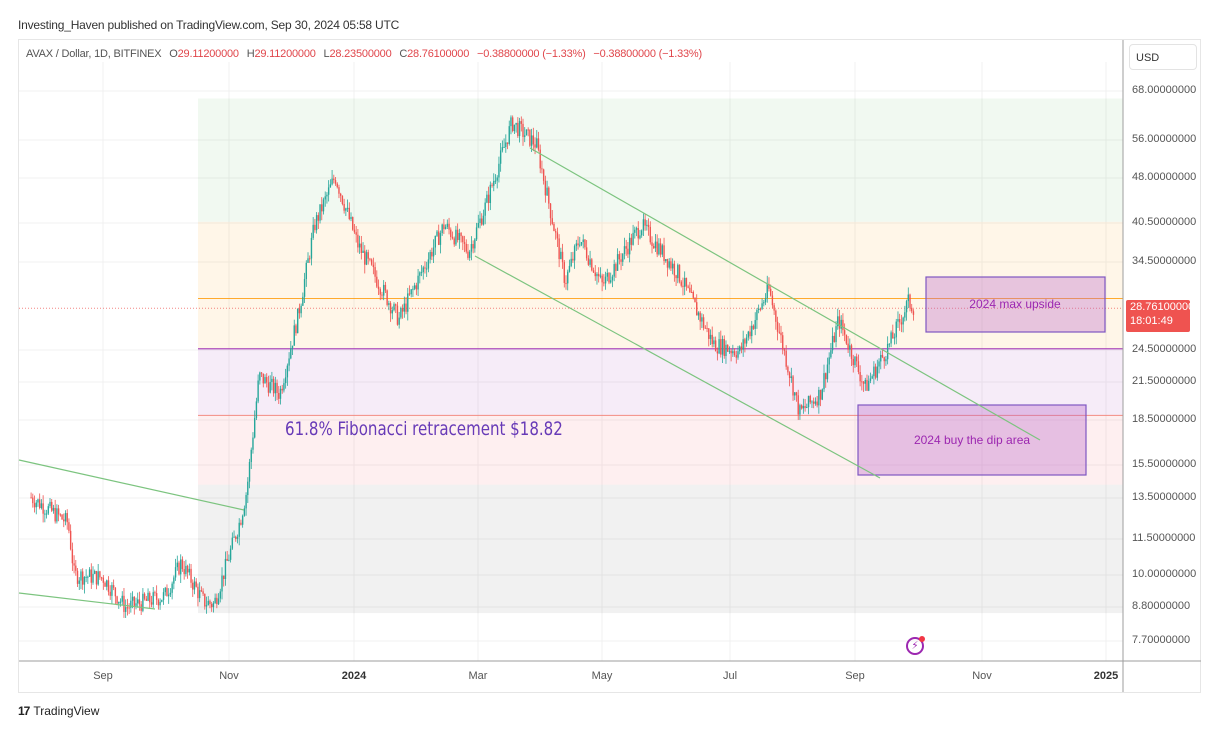  Describe the element at coordinates (1015, 304) in the screenshot. I see `max-upside-label: 2024 max upside` at that location.